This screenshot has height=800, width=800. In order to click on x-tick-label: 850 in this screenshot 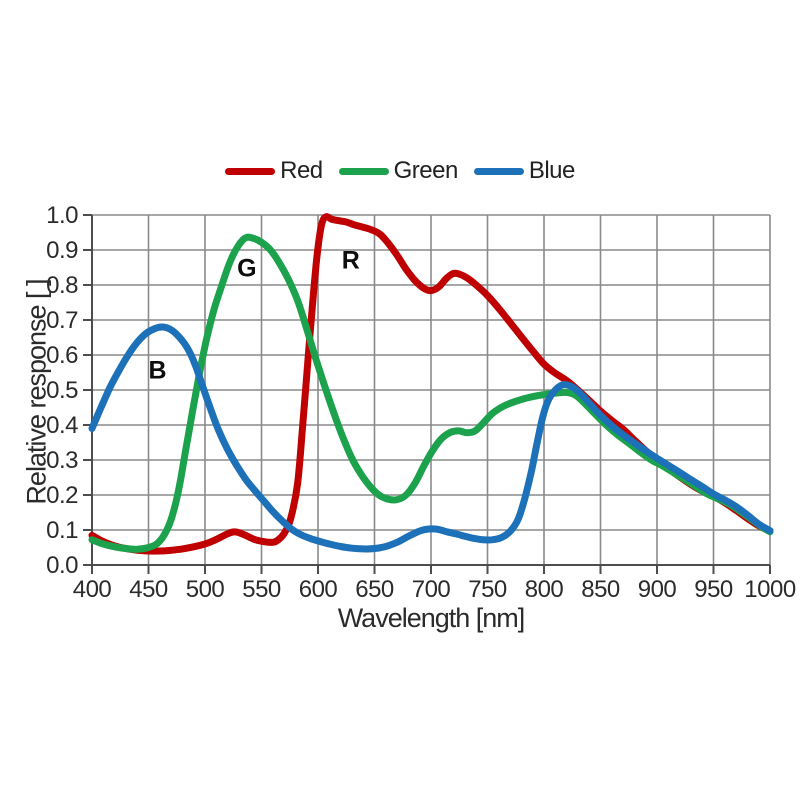, I will do `click(600, 589)`.